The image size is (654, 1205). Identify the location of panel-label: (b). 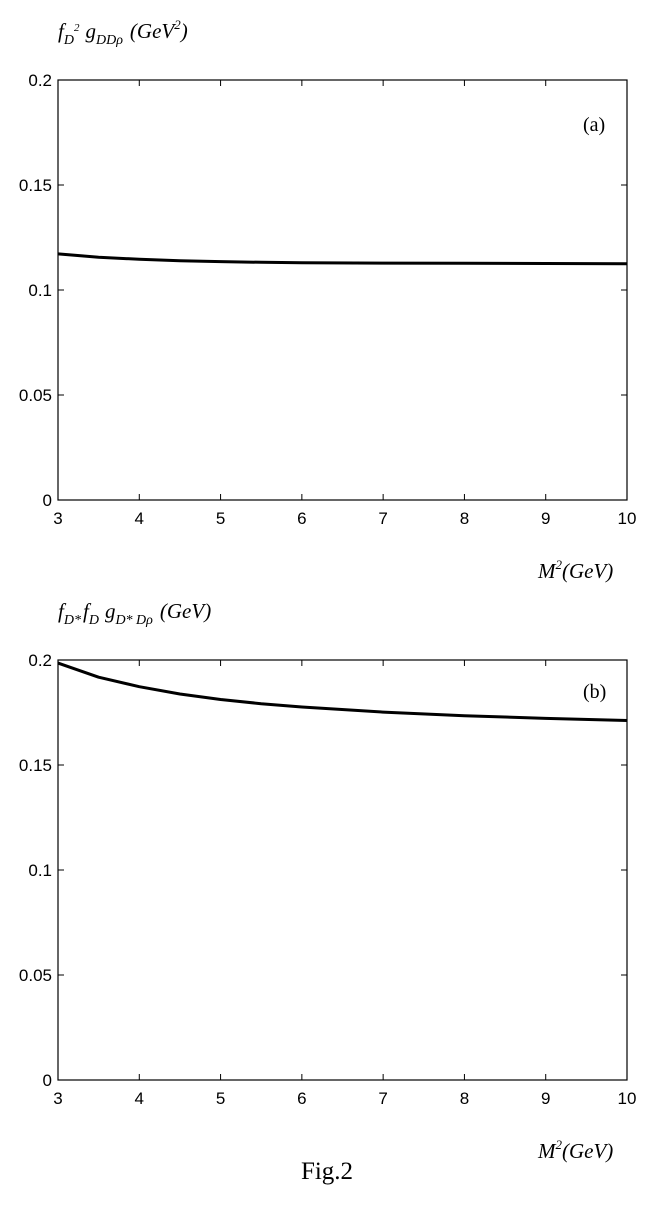
(594, 692).